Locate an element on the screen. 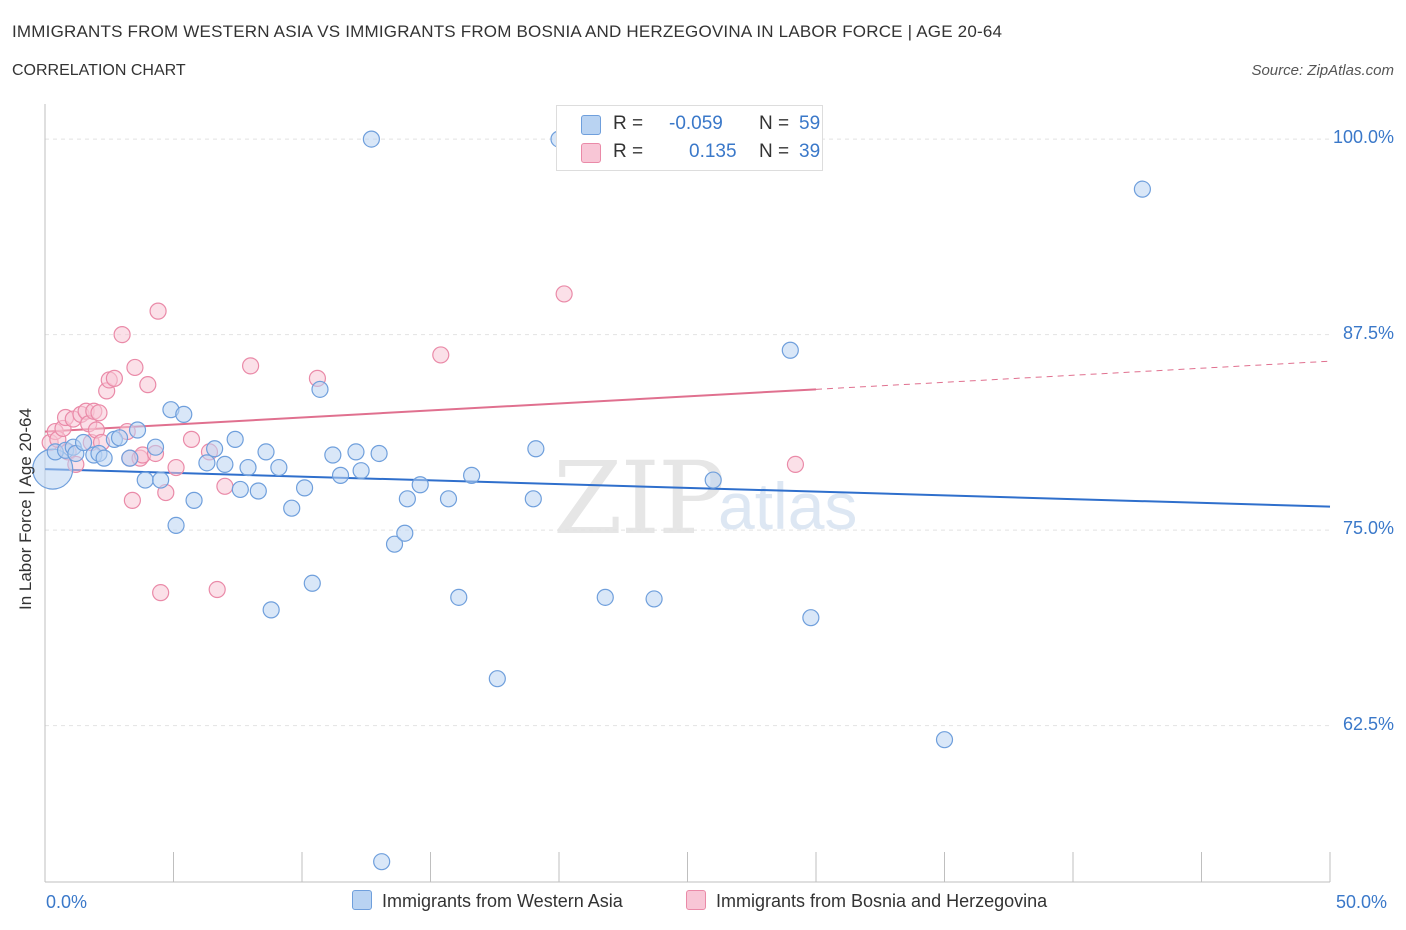  y-tick-label: 100.0% is located at coordinates (1363, 137).